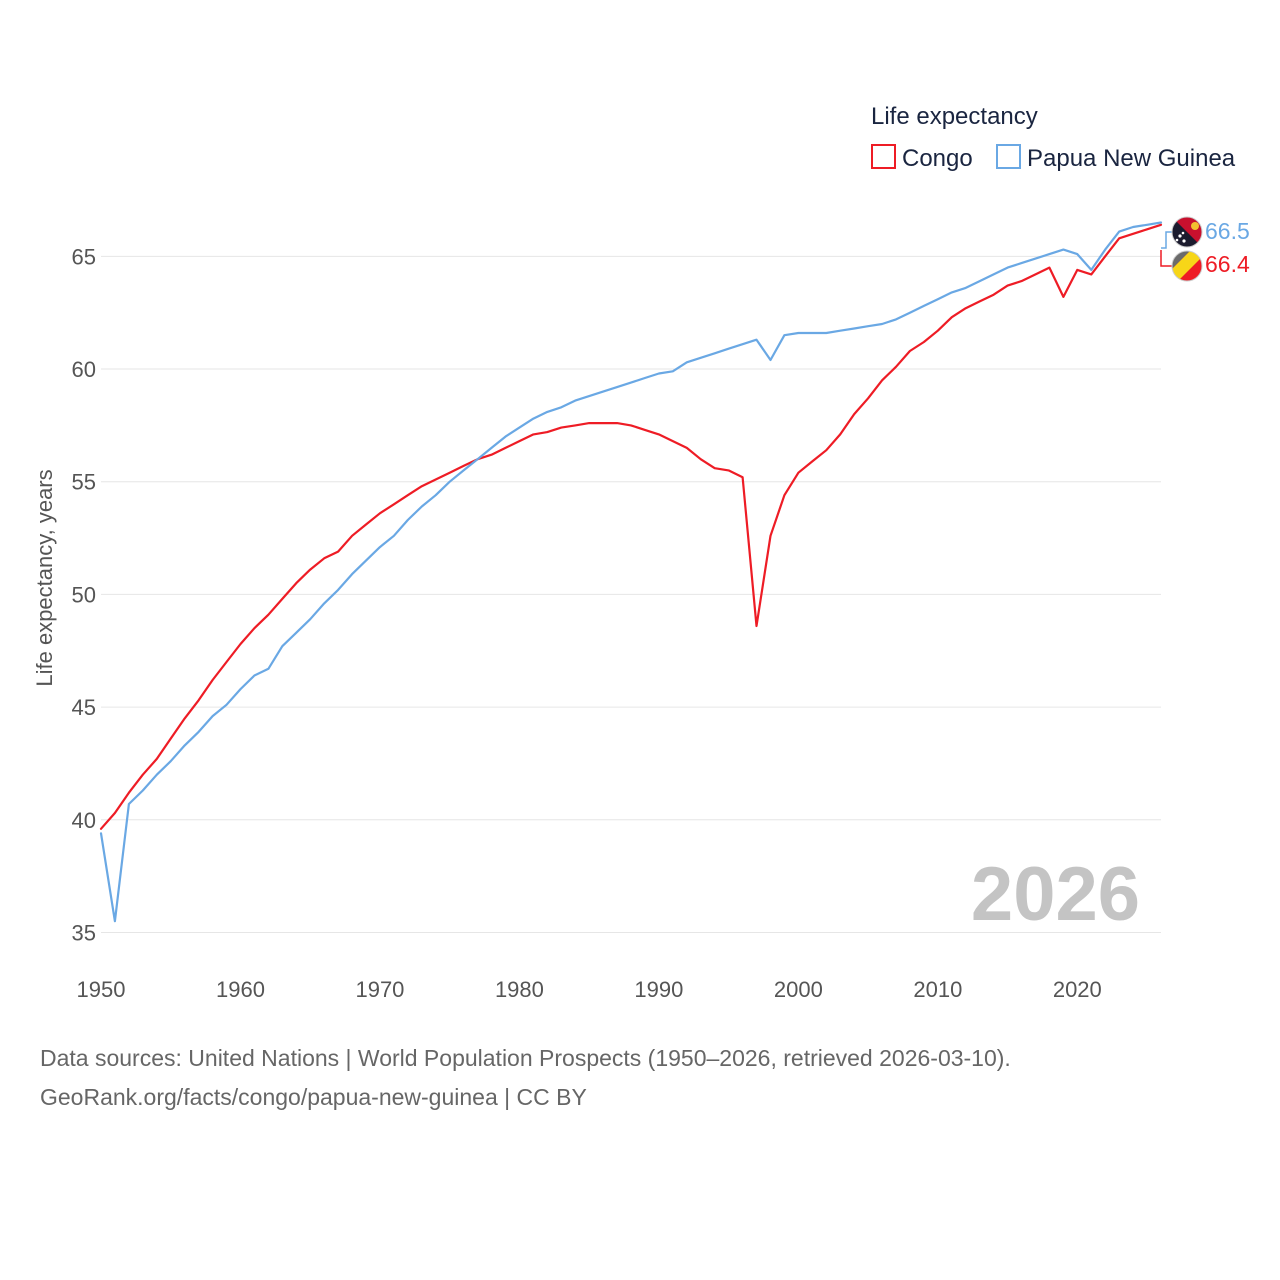  I want to click on legend-item-congo: Congo, so click(922, 158).